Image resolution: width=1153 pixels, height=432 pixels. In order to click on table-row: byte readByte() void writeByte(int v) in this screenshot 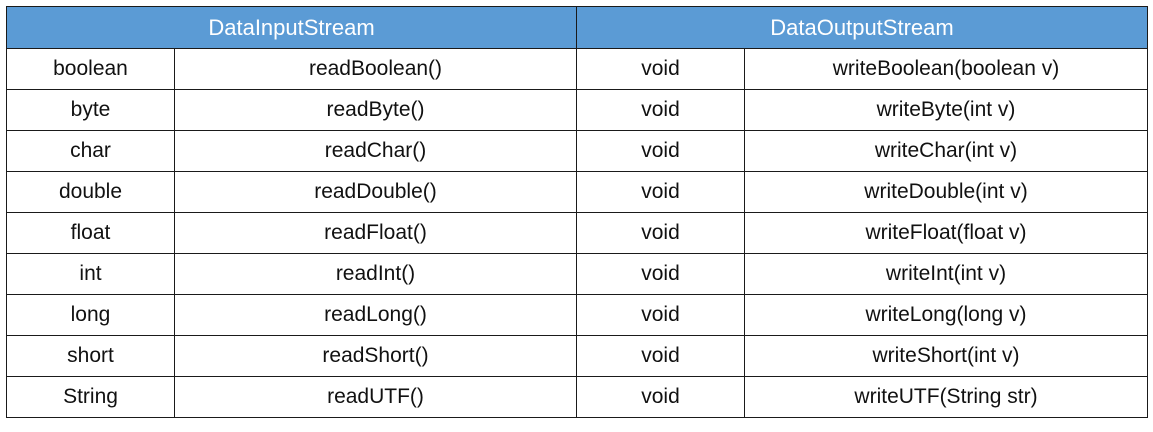, I will do `click(577, 110)`.